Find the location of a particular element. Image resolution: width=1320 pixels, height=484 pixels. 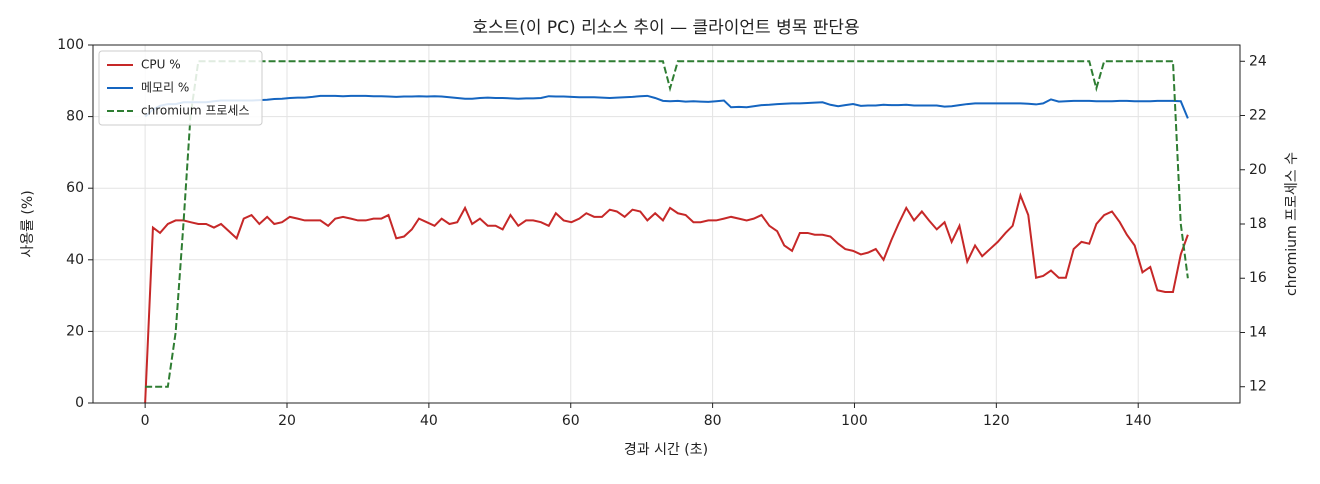

chart-title: 호스트(이 PC) 리소스 추이 — 클라이언트 병목 판단용 is located at coordinates (665, 28).